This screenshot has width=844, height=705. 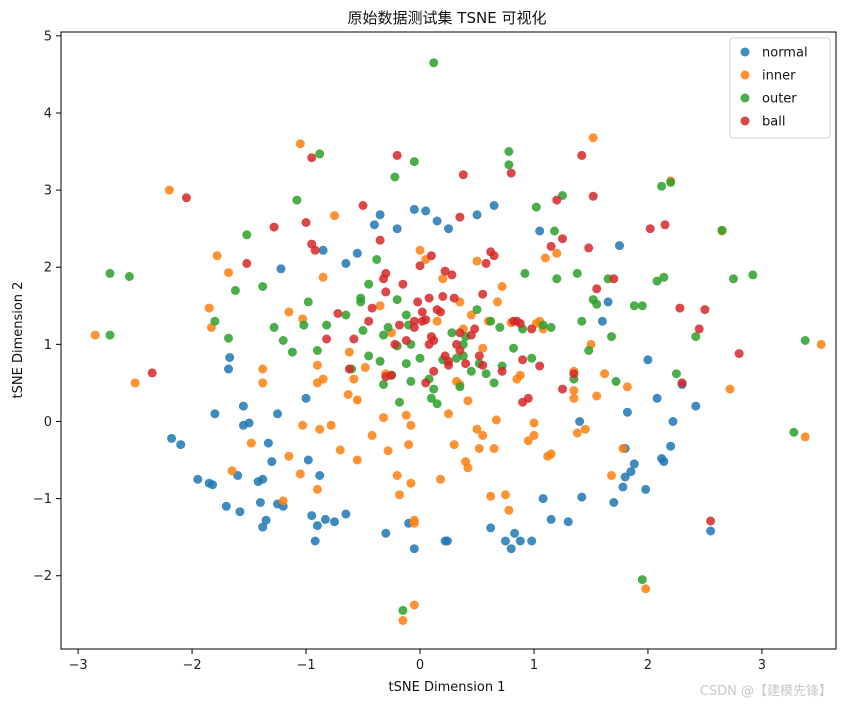 I want to click on y-tick-label: −1, so click(x=42, y=499).